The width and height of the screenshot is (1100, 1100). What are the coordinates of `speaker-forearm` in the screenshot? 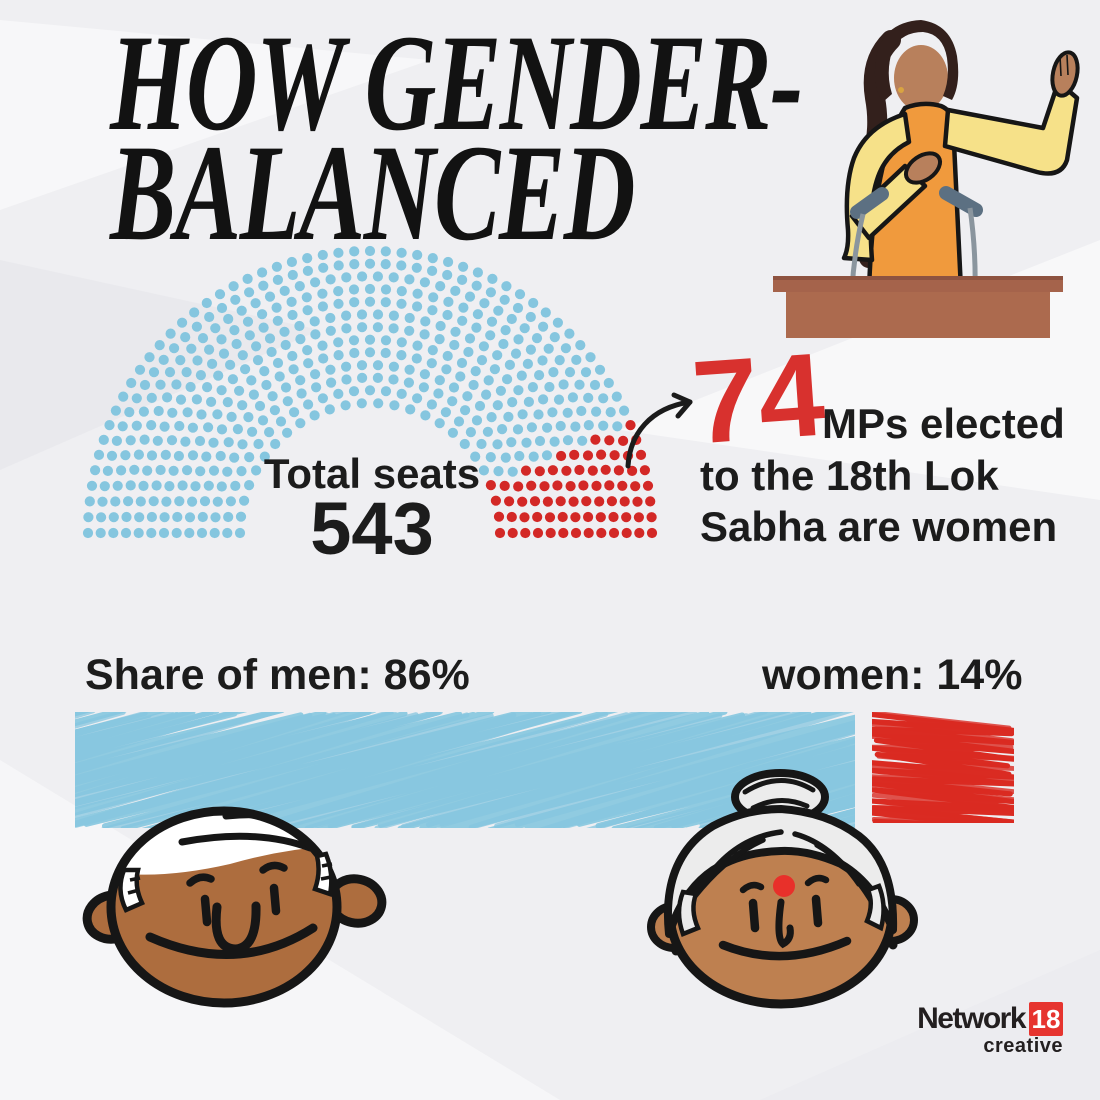 It's located at (888, 202).